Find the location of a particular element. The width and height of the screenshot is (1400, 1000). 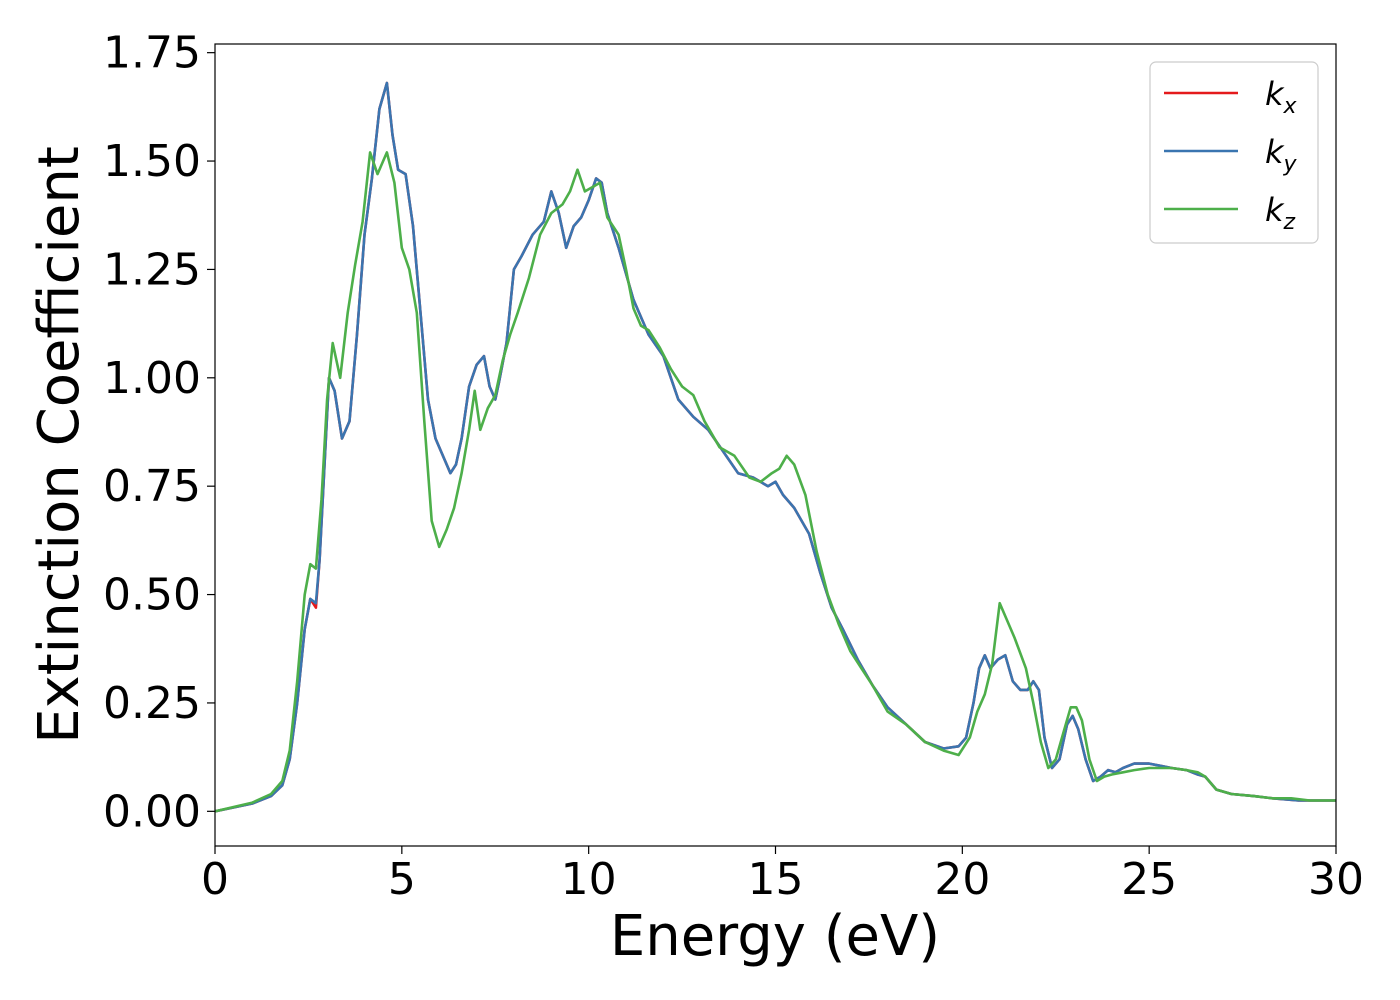

legend-frame is located at coordinates (1234, 152).